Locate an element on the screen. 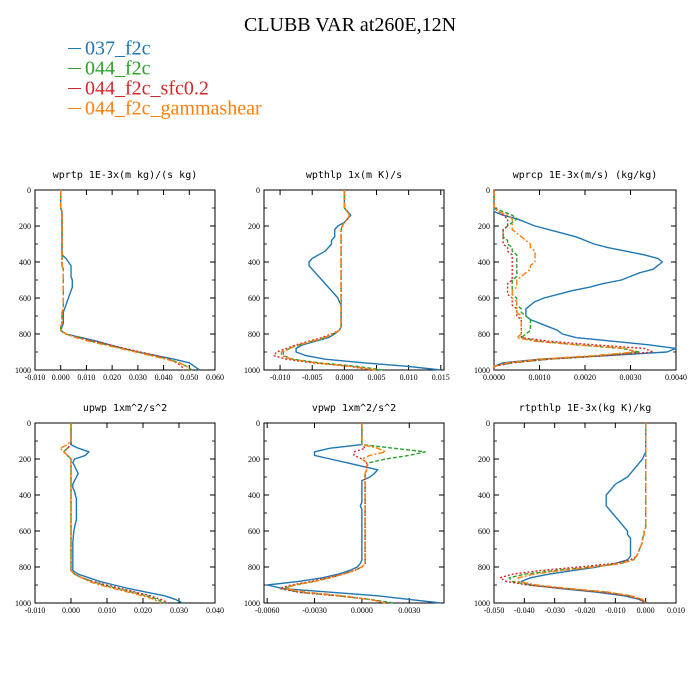  x-tick-label: -0.040 is located at coordinates (524, 610).